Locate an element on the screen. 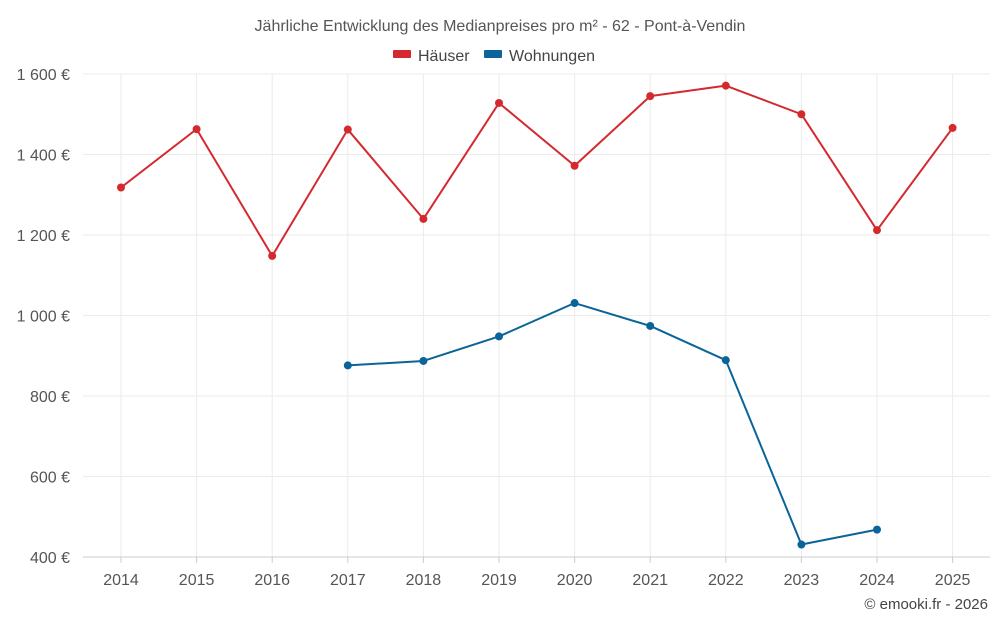  data-point-haeuser-2017 is located at coordinates (347, 129).